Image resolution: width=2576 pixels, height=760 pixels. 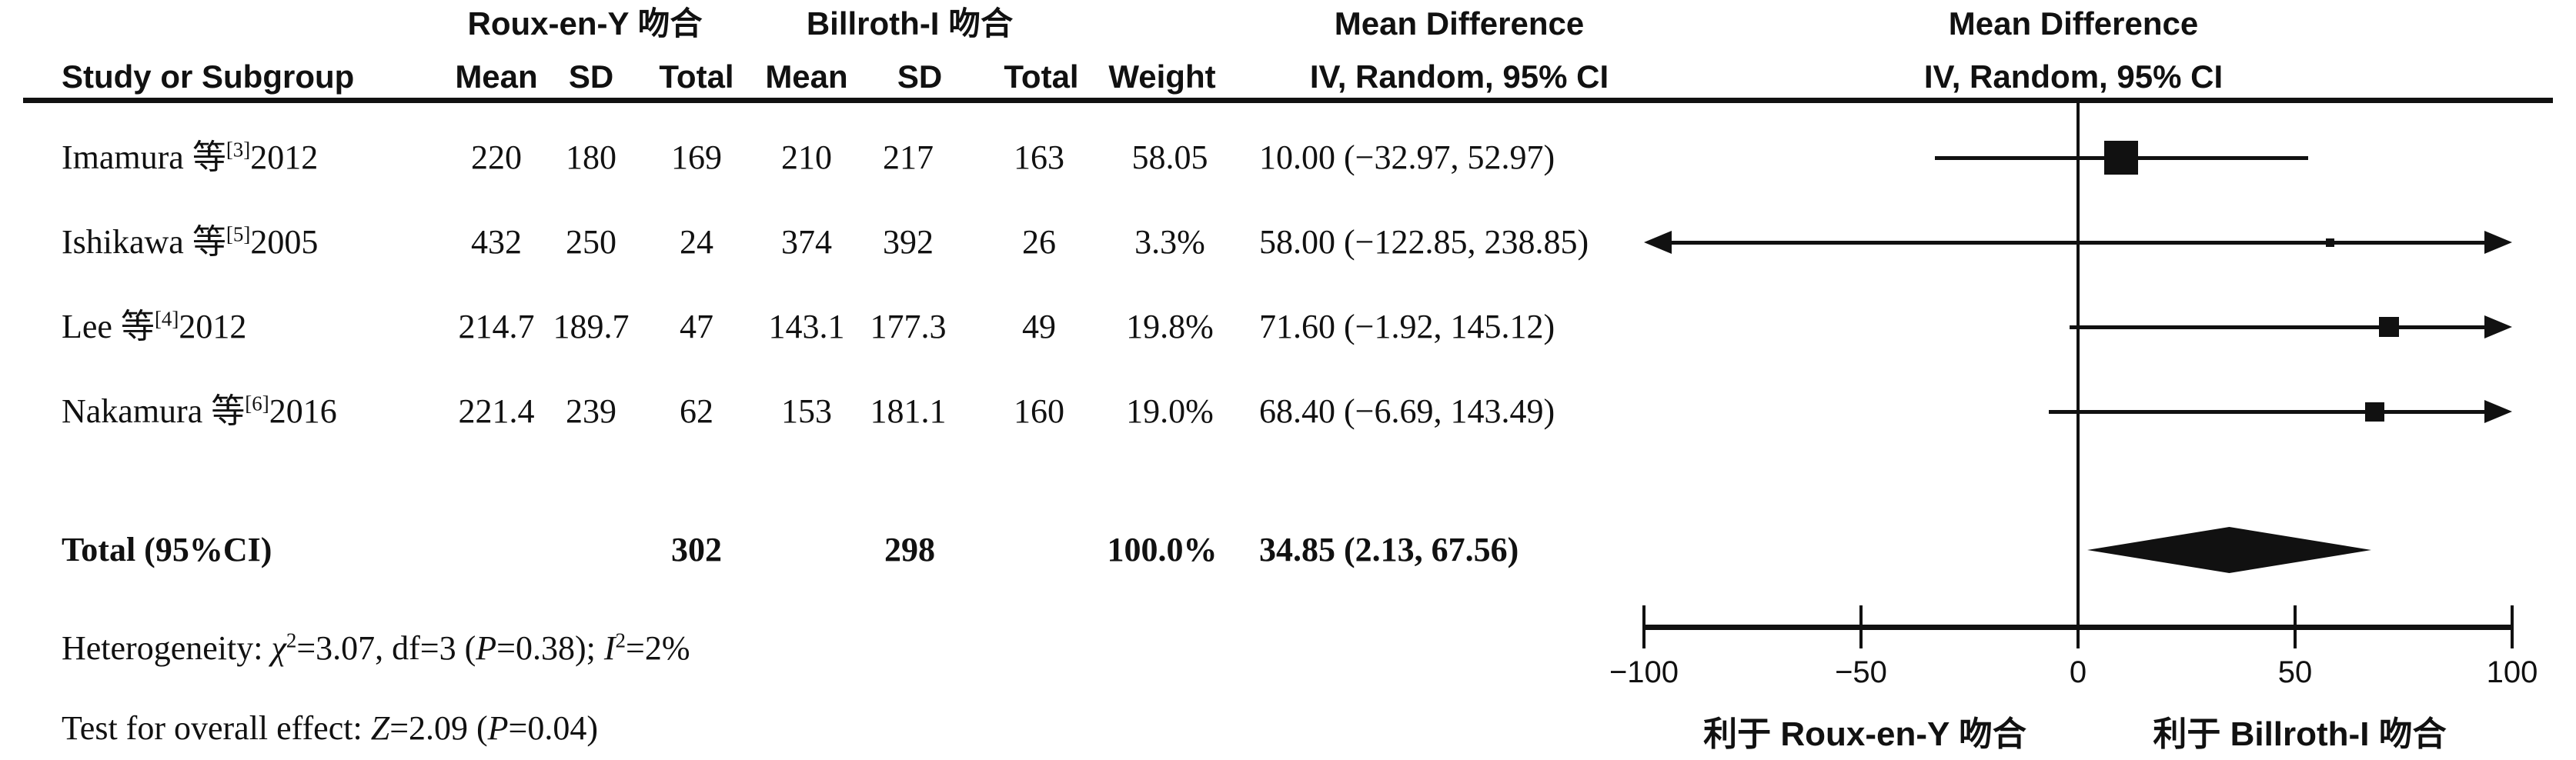 What do you see at coordinates (2229, 550) in the screenshot?
I see `pooled-diamond` at bounding box center [2229, 550].